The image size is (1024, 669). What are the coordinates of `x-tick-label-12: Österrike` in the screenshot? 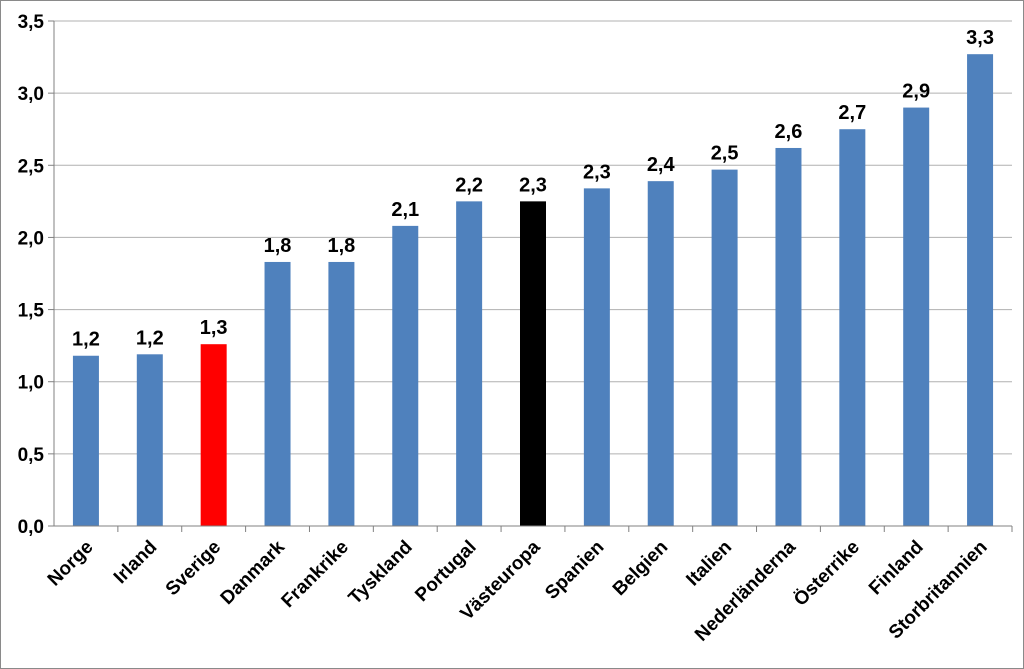 It's located at (827, 574).